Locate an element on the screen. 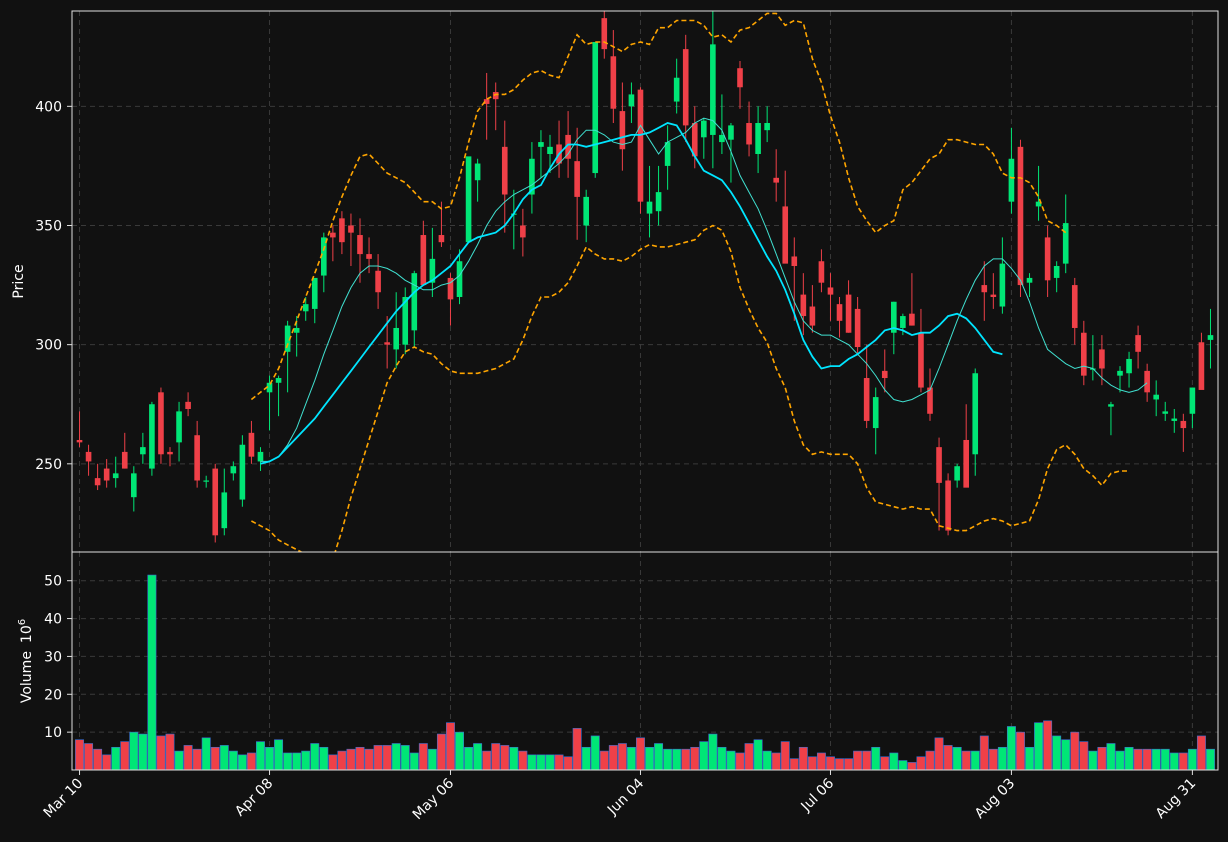 This screenshot has height=842, width=1228. volume-ytick-label: 10 is located at coordinates (53, 733).